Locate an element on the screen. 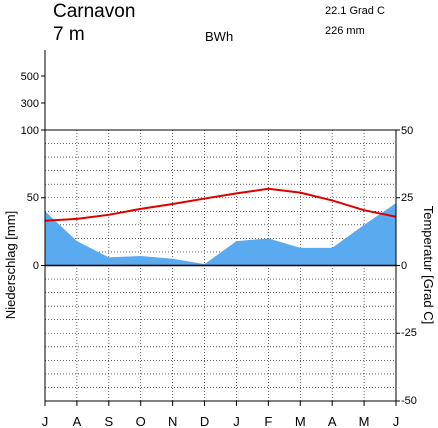  upper-tick-label-500: 500 is located at coordinates (30, 77).